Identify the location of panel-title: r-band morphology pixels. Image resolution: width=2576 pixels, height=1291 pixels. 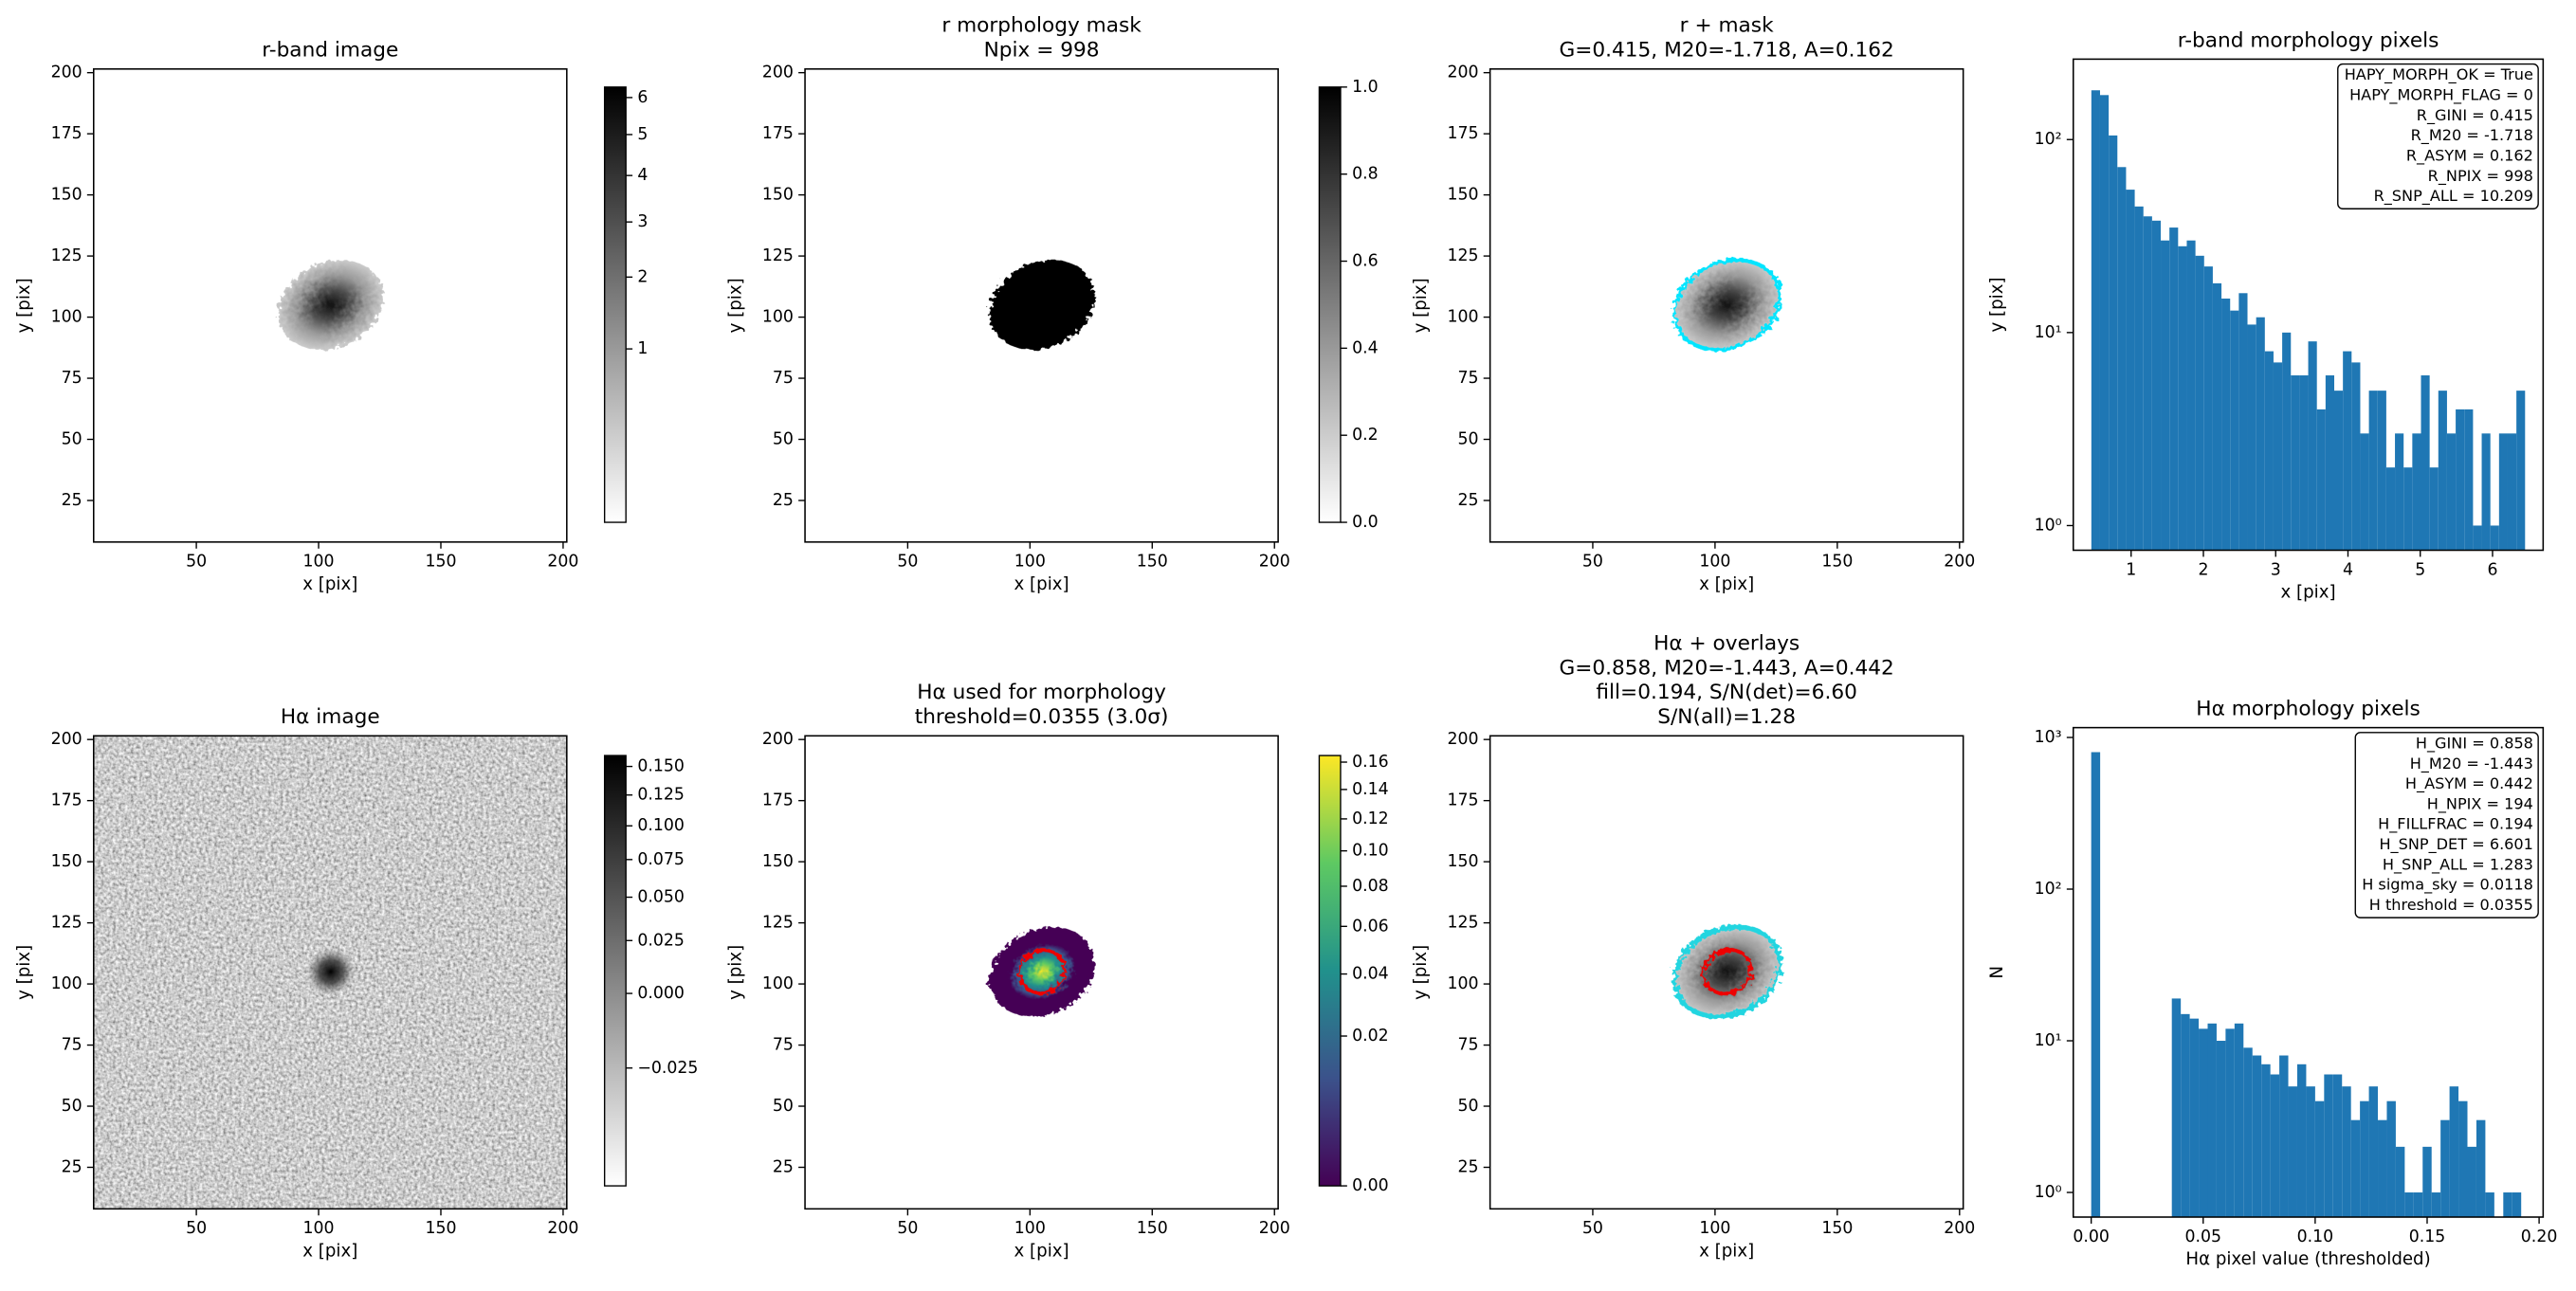
(2308, 40).